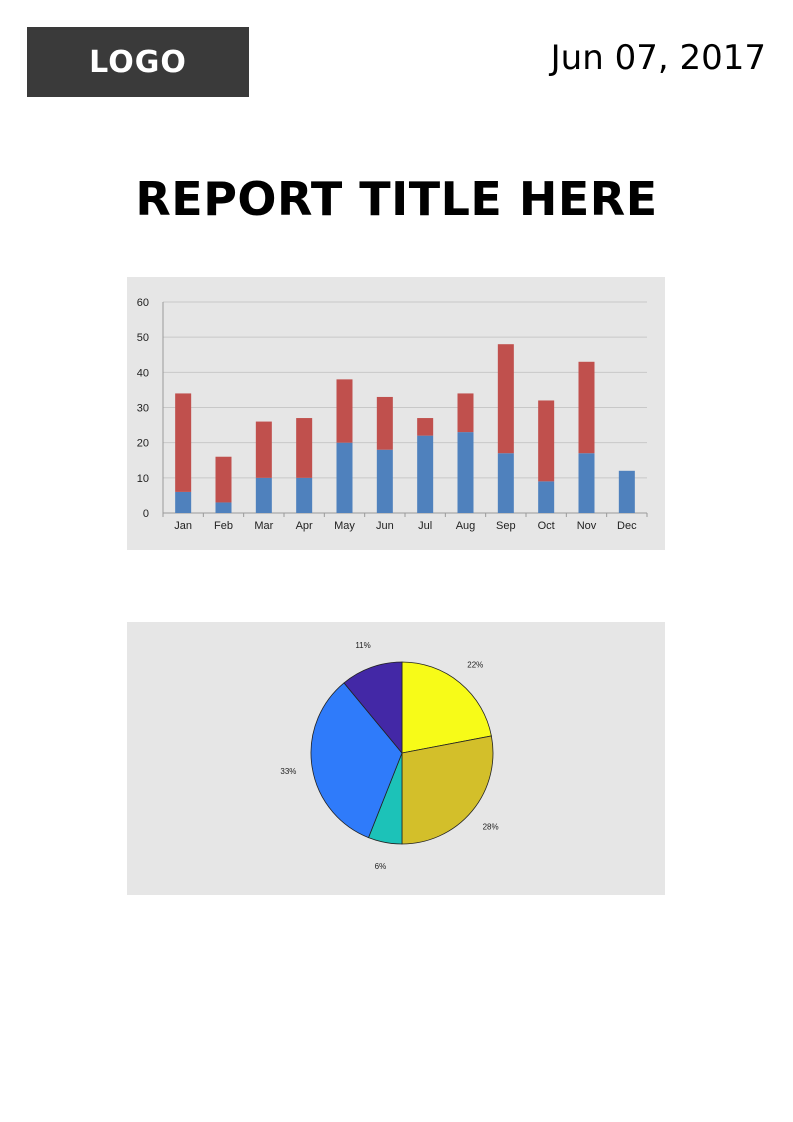 The height and width of the screenshot is (1122, 793). What do you see at coordinates (362, 645) in the screenshot?
I see `pie-slice-label: 11%` at bounding box center [362, 645].